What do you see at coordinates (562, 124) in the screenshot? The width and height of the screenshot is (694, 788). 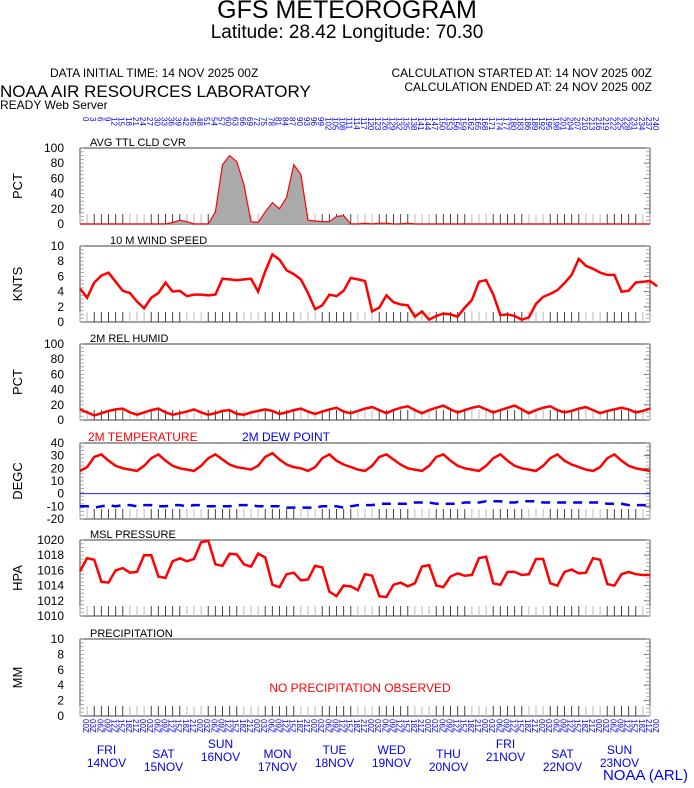 I see `forecast-hour-label: 201` at bounding box center [562, 124].